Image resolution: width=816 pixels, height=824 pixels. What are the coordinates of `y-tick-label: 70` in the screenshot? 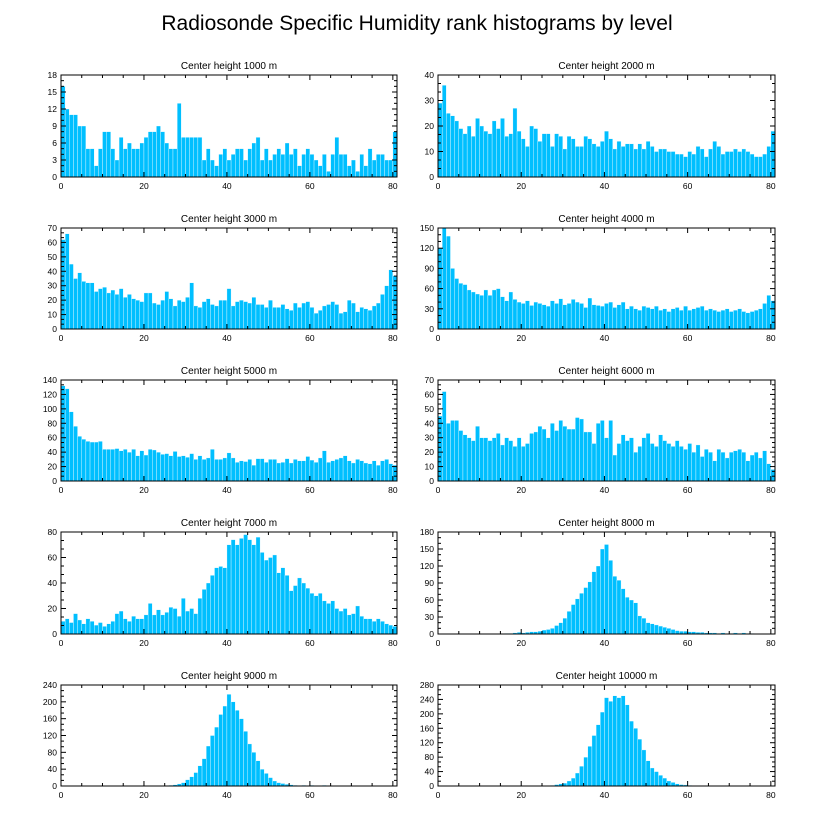 It's located at (53, 228).